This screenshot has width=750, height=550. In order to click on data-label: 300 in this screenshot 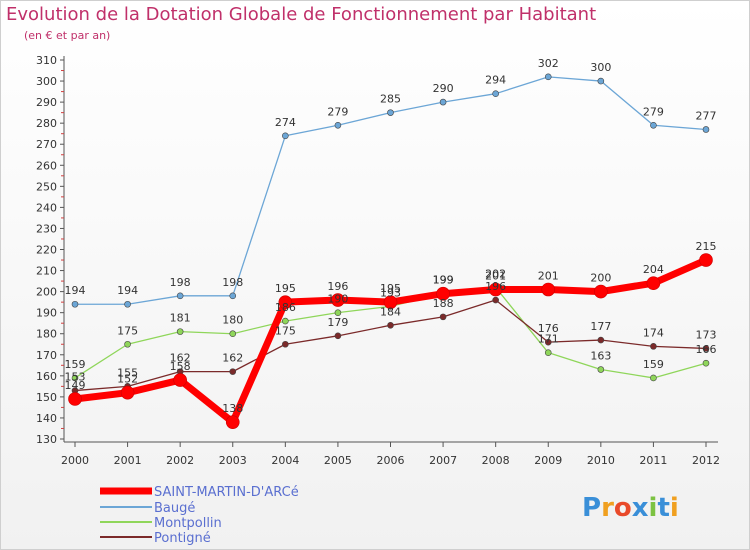, I will do `click(600, 67)`.